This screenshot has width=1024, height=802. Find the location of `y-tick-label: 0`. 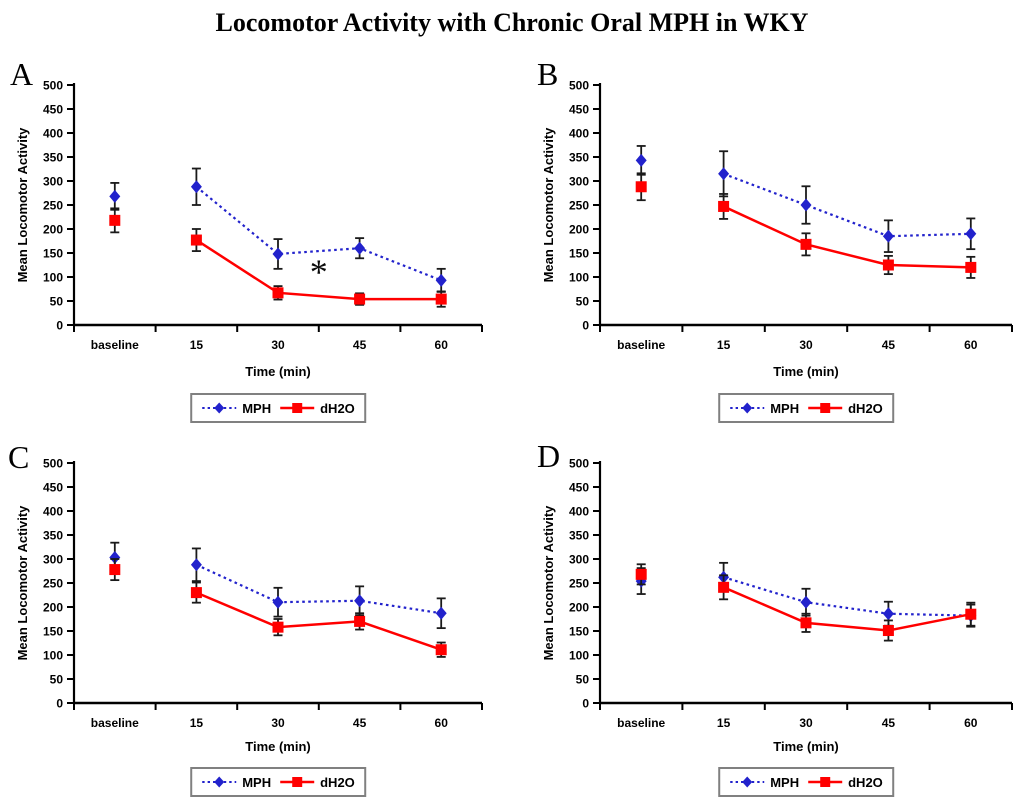

y-tick-label: 0 is located at coordinates (585, 704).